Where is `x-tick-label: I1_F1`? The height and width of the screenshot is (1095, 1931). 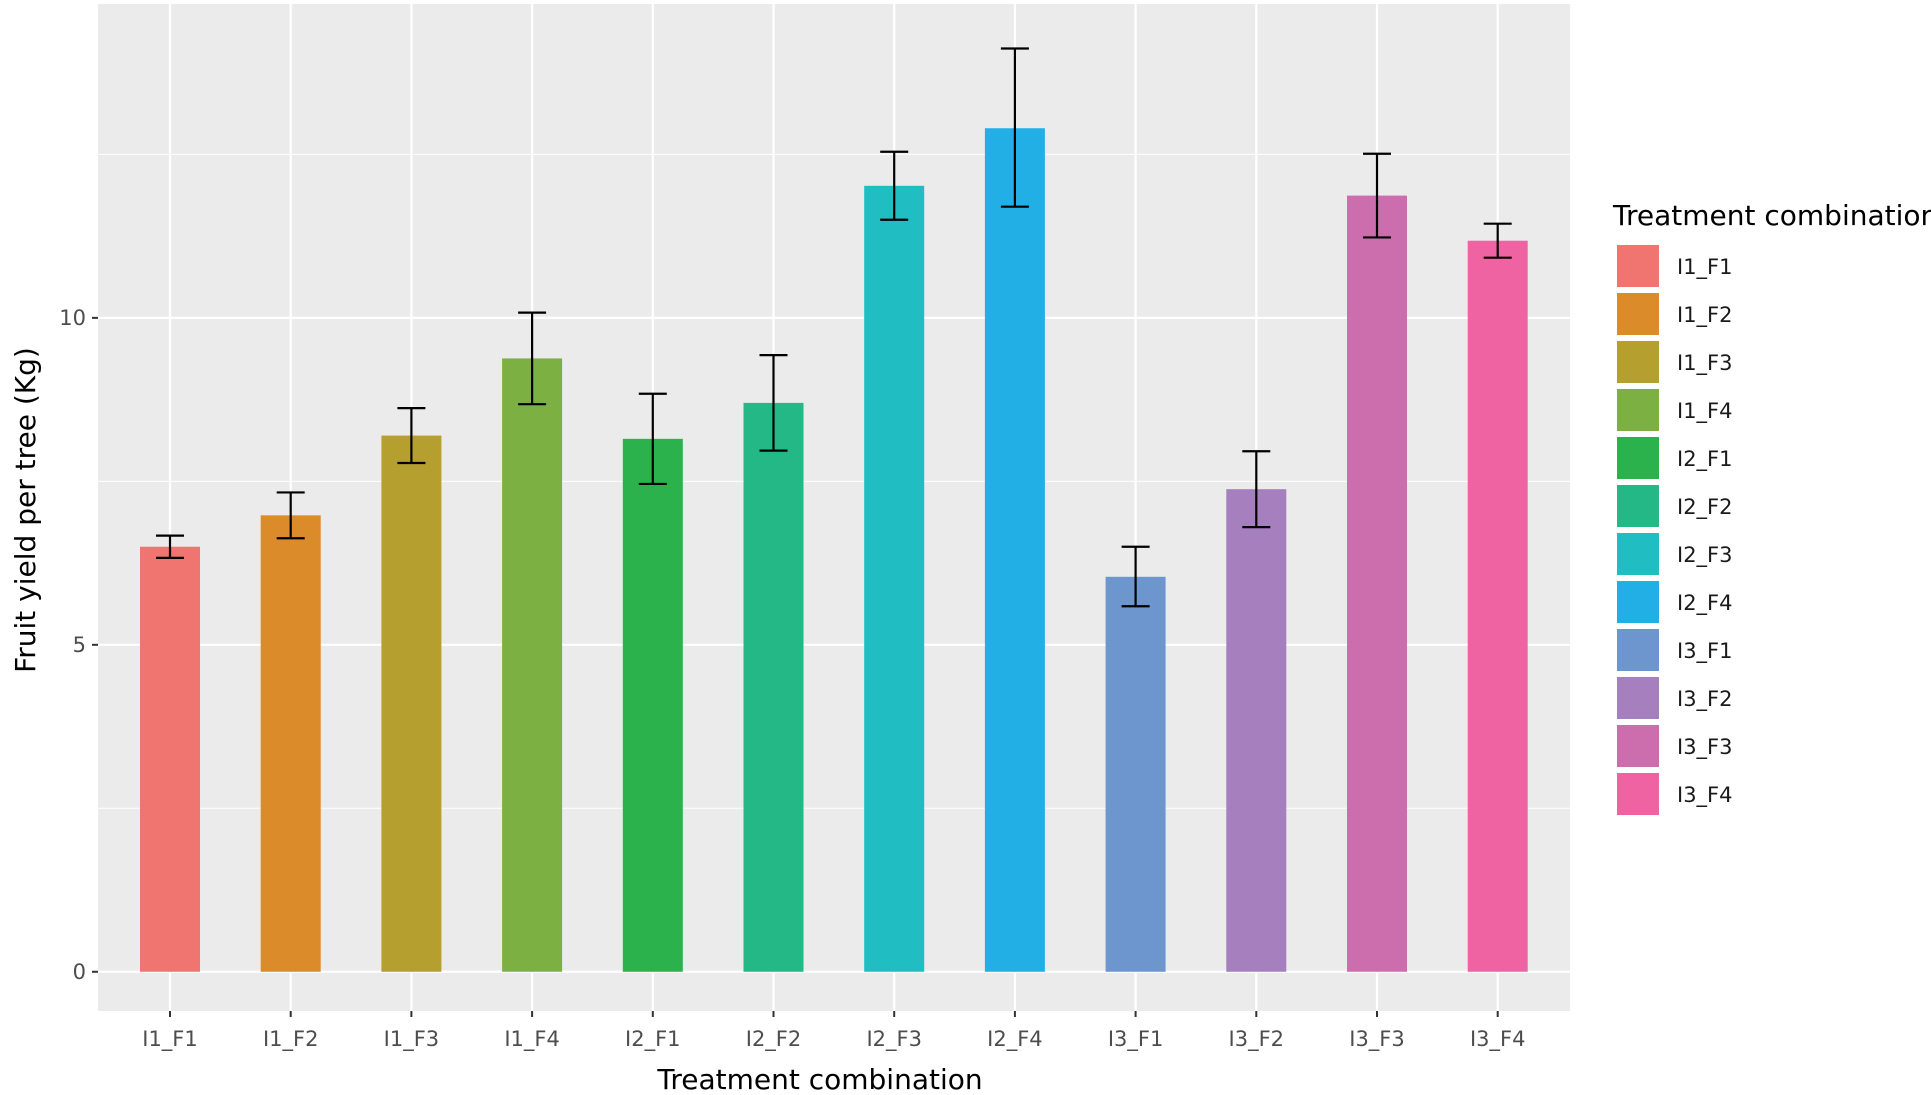 x-tick-label: I1_F1 is located at coordinates (170, 1039).